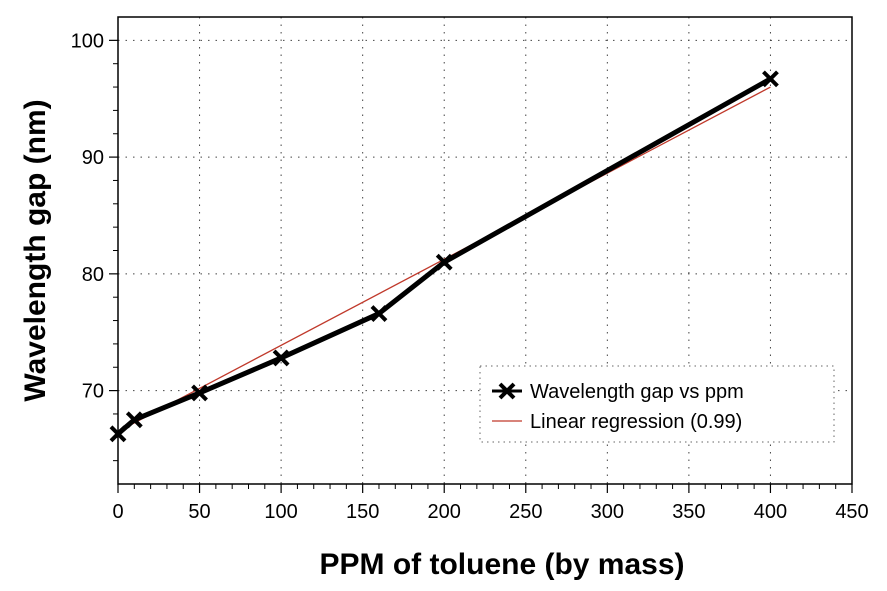 The image size is (887, 591). I want to click on x-tick-label: 100, so click(280, 512).